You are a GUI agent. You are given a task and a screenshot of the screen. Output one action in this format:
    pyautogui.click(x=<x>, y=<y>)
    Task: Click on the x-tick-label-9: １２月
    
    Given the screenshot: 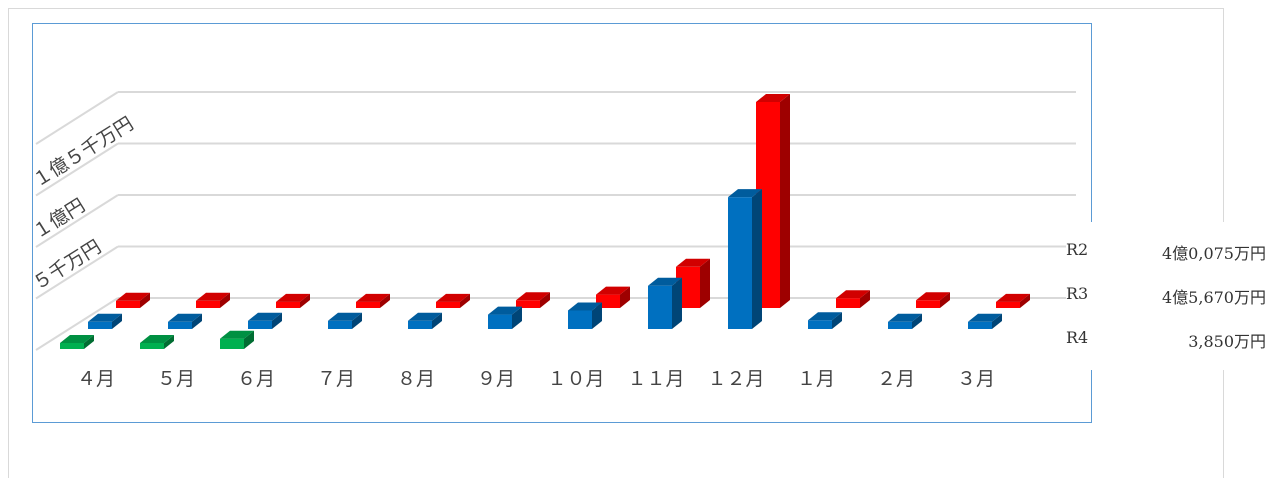 What is the action you would take?
    pyautogui.click(x=735, y=379)
    